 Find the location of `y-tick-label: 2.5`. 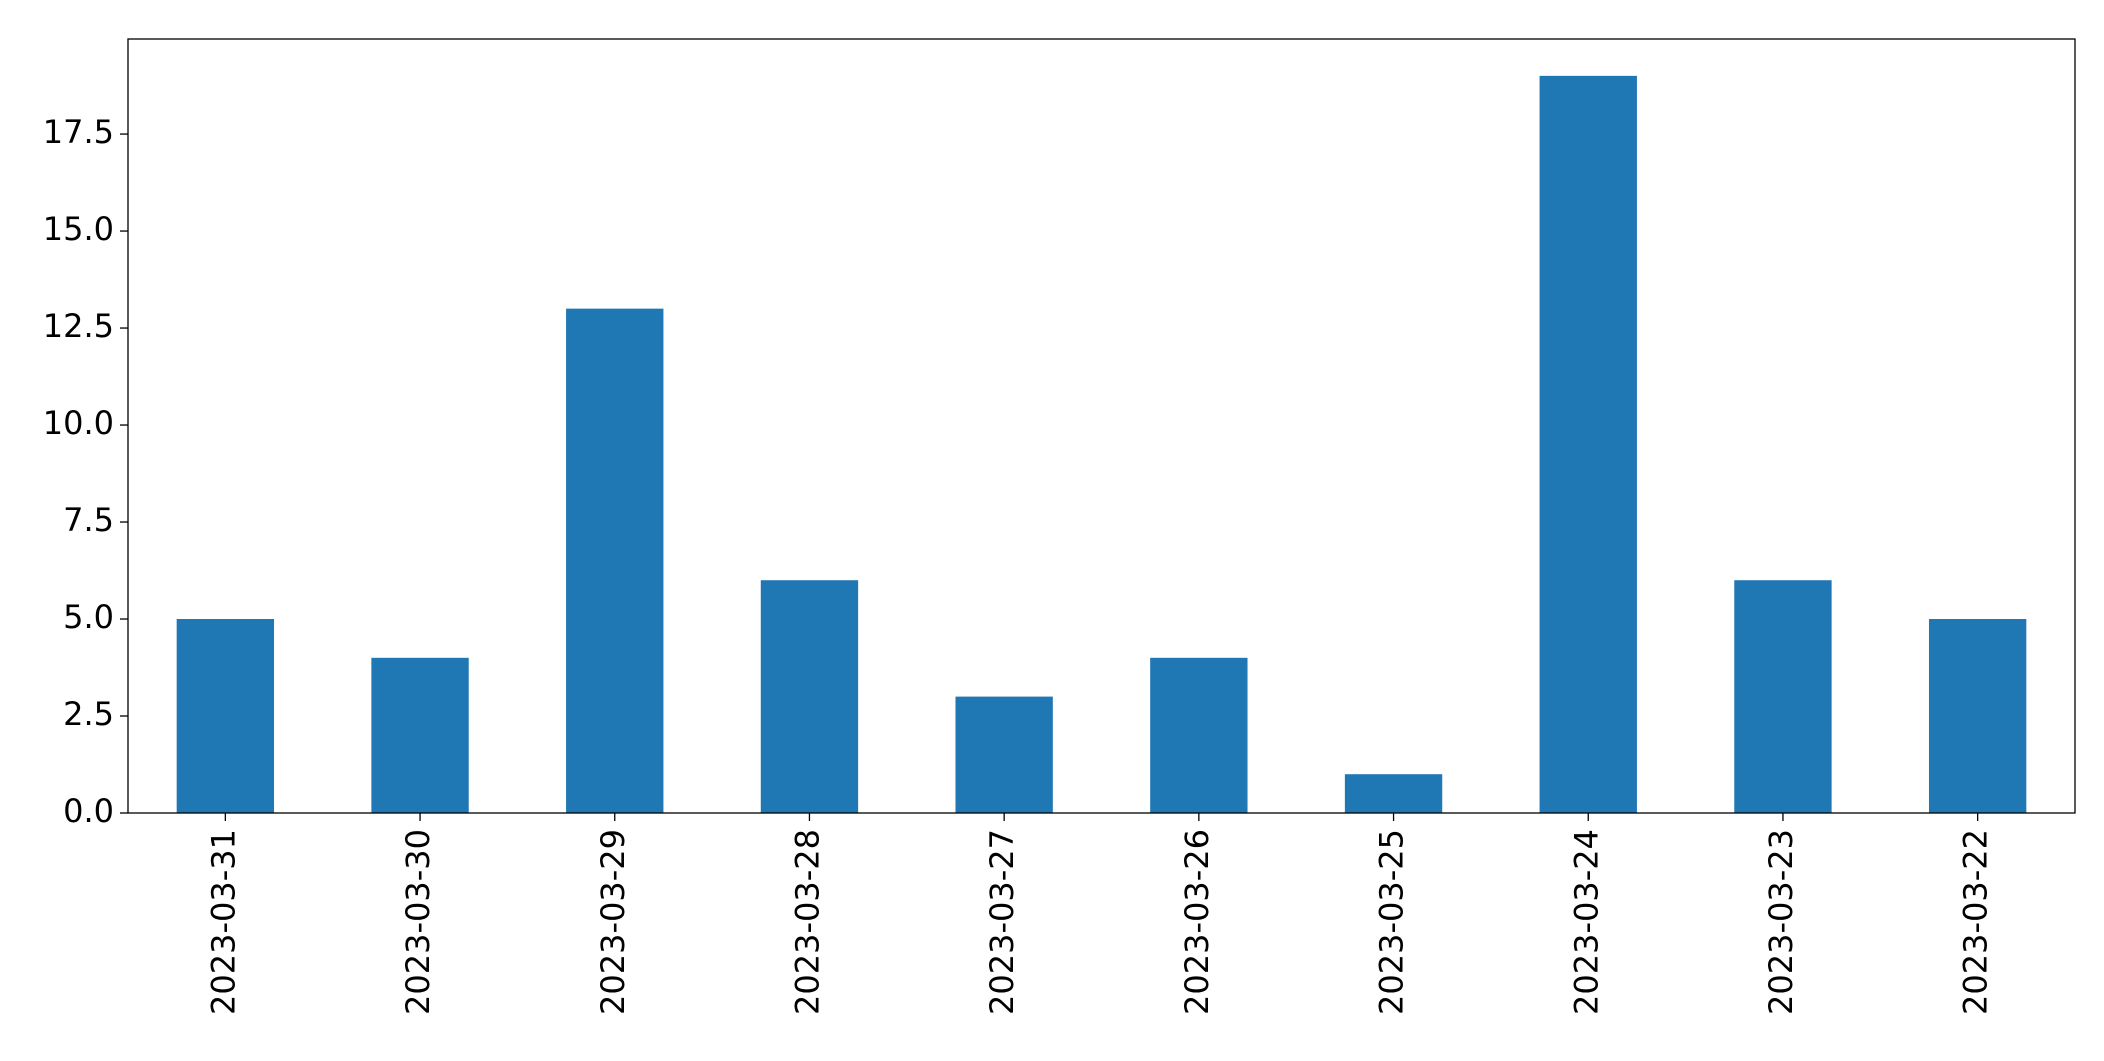

y-tick-label: 2.5 is located at coordinates (88, 714).